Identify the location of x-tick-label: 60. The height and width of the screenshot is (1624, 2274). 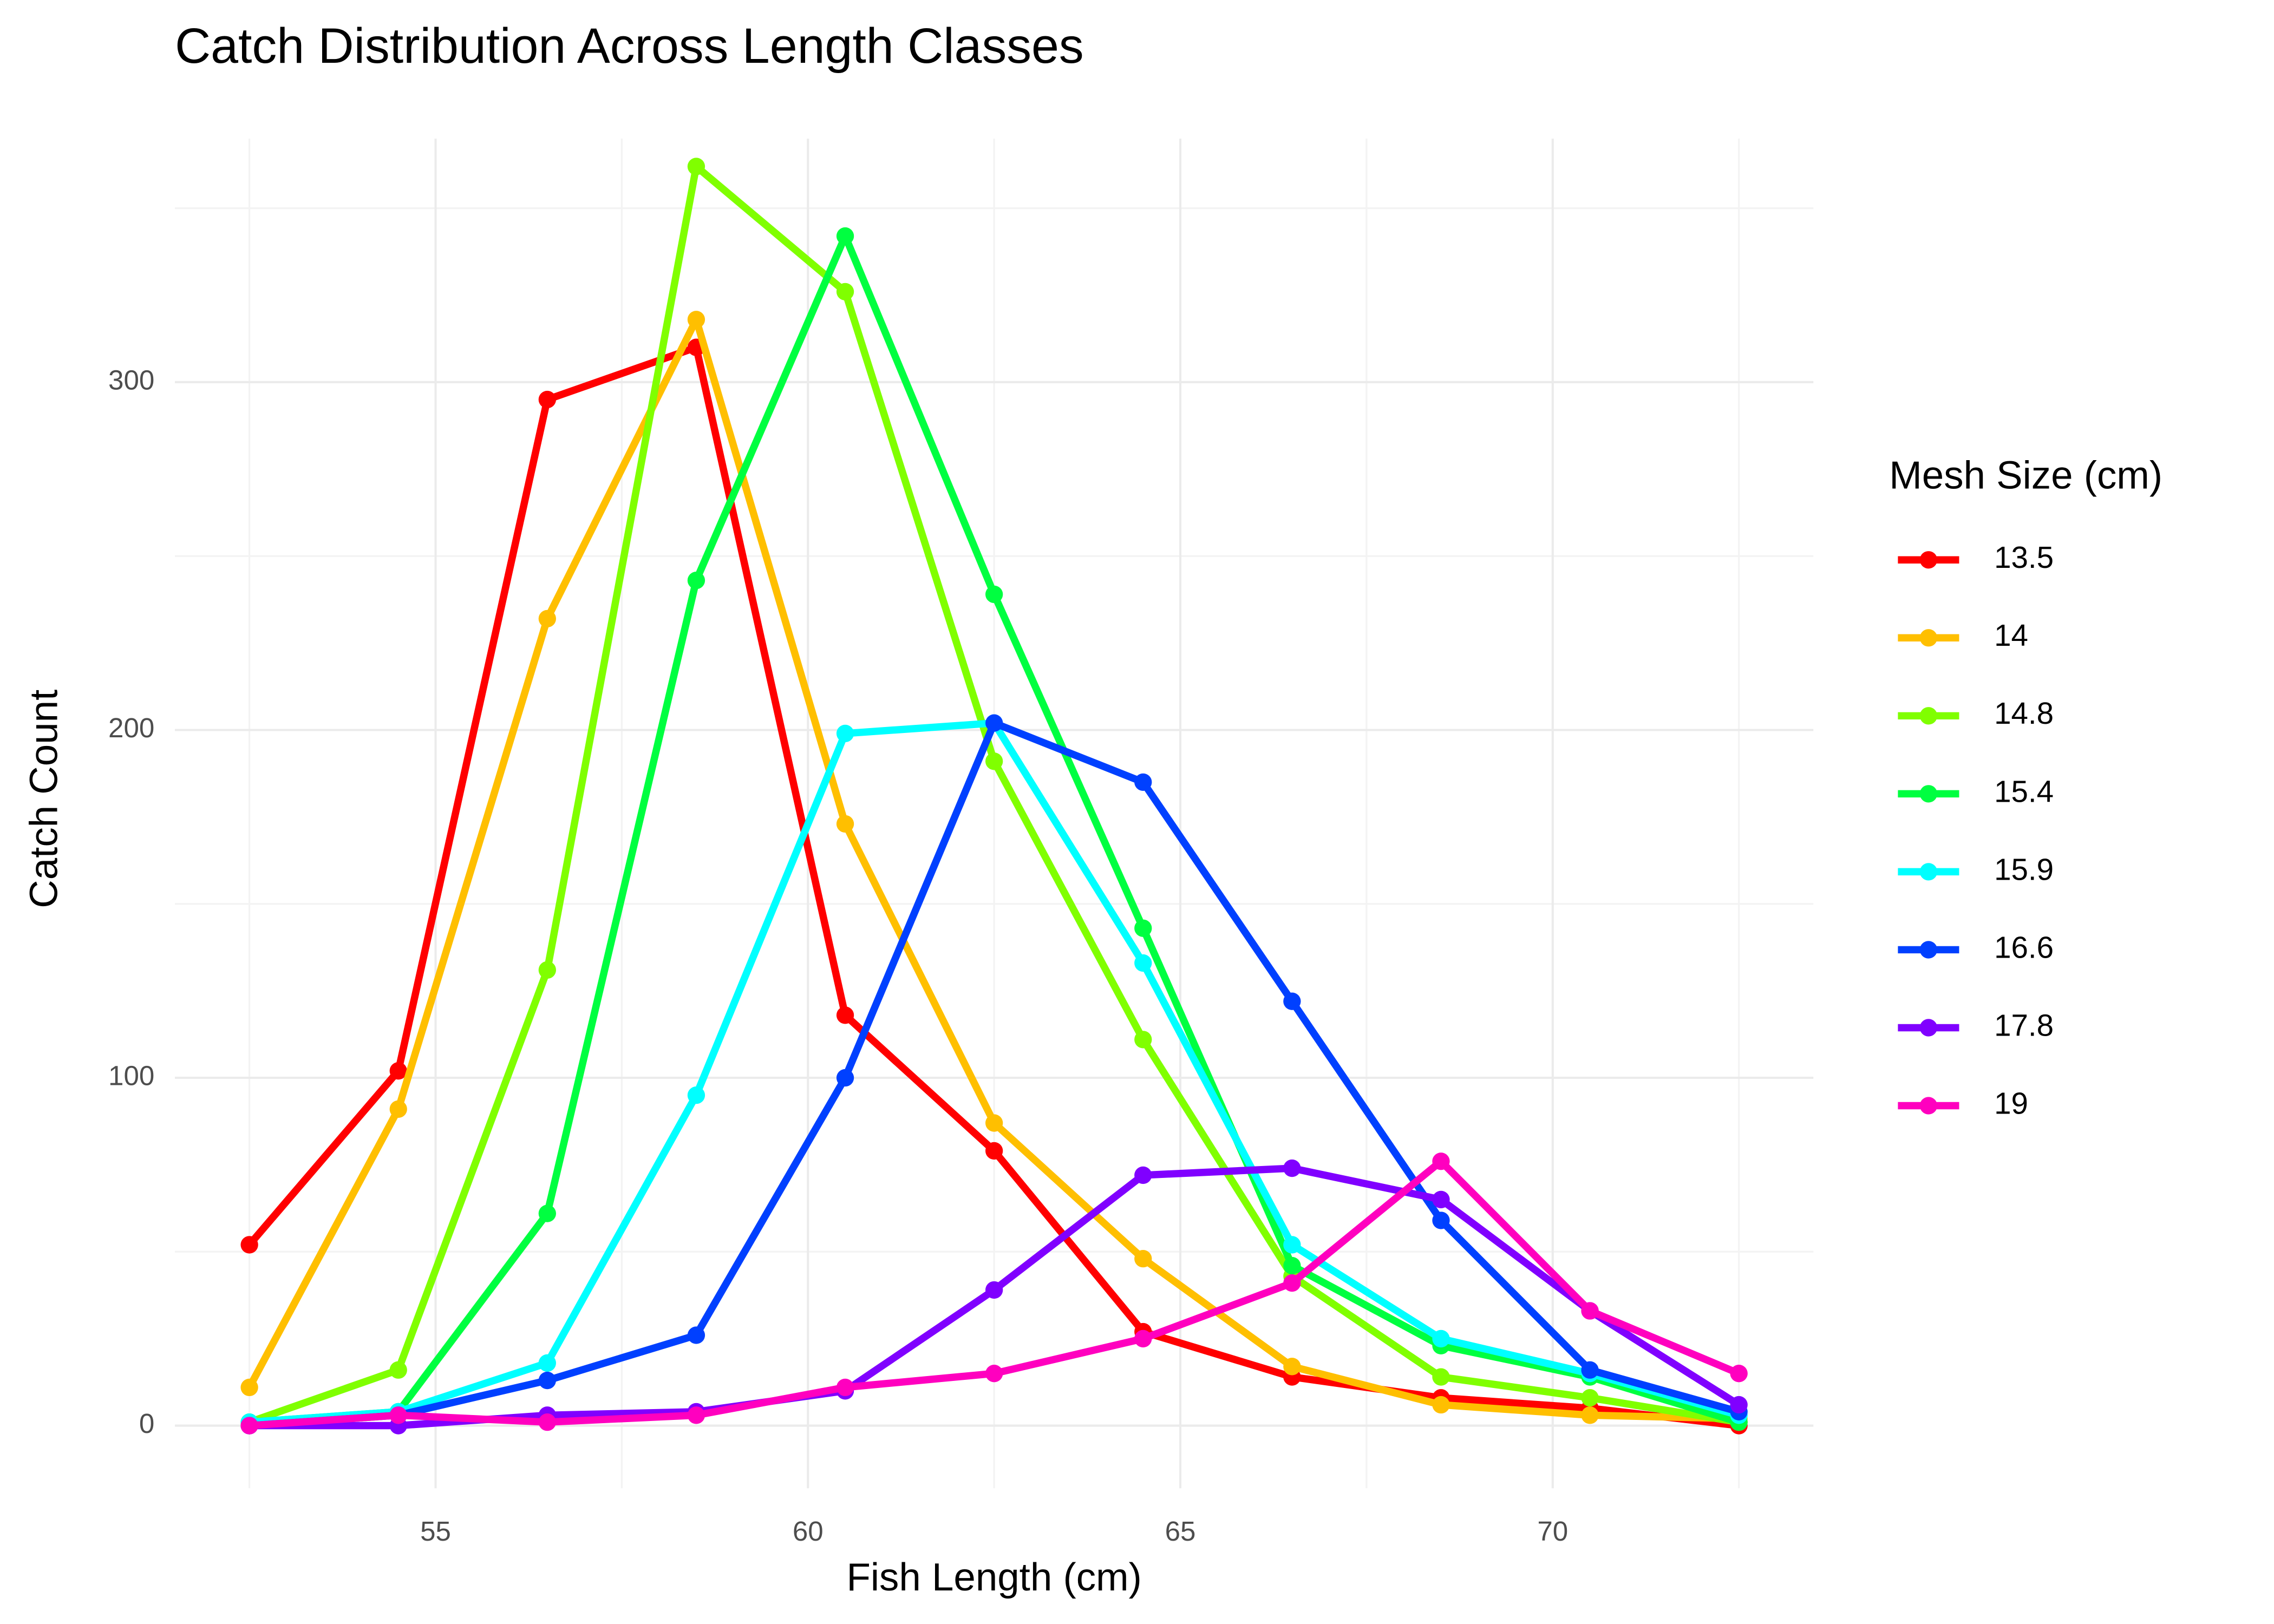
(809, 1532).